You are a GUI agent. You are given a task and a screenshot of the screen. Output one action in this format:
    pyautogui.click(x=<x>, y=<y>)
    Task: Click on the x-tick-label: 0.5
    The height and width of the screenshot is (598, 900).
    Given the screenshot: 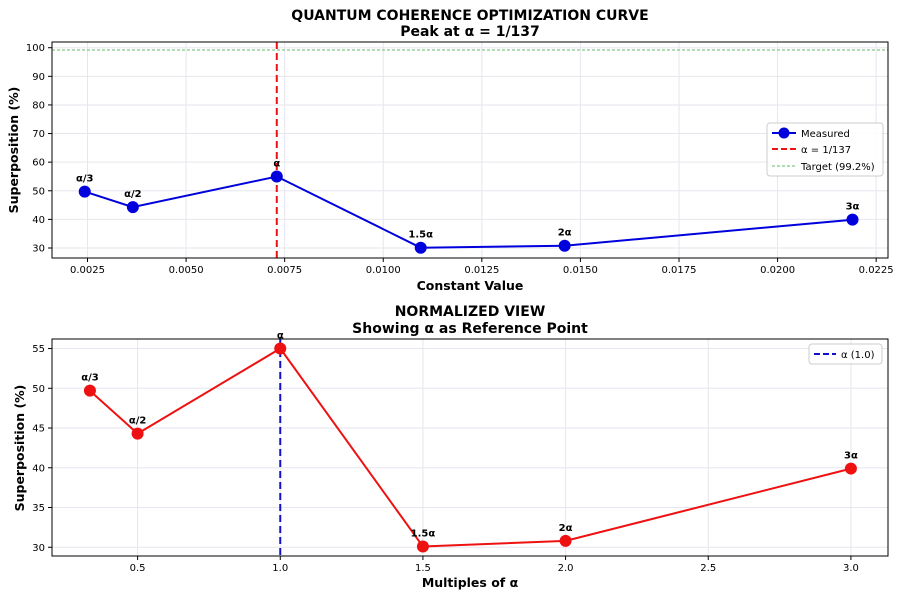 What is the action you would take?
    pyautogui.click(x=138, y=568)
    